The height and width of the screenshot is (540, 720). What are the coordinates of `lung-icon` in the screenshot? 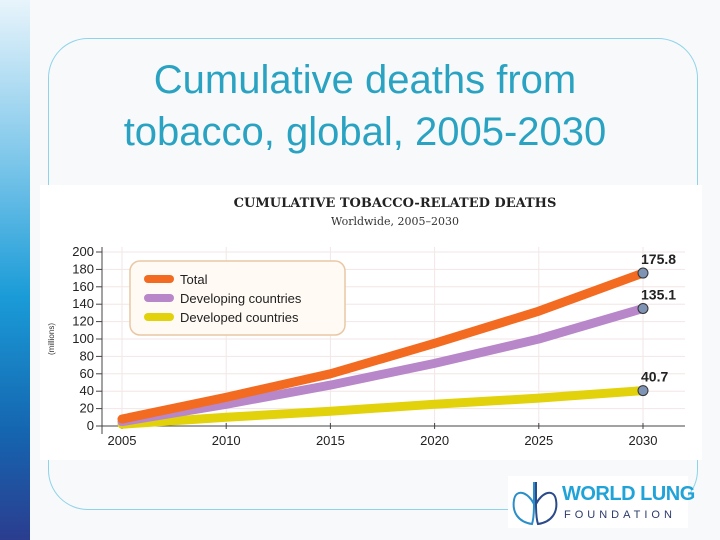 It's located at (535, 504).